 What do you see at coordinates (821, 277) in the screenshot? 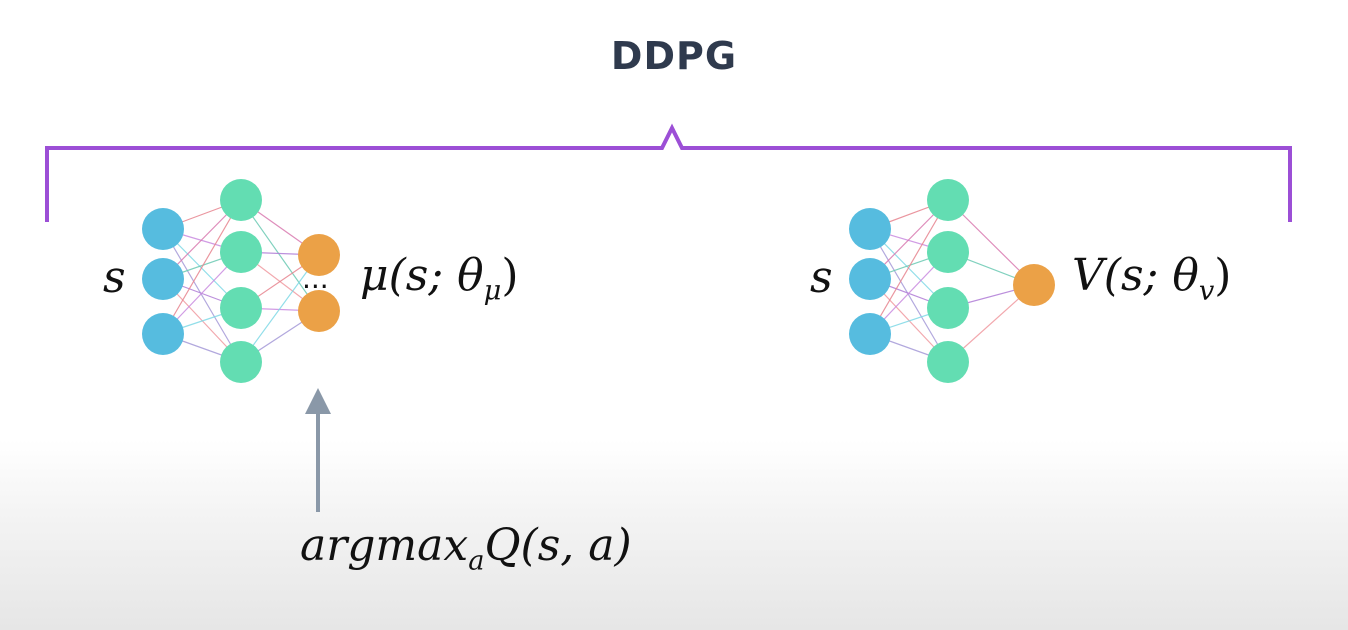
I see `critic-input-label: s` at bounding box center [821, 277].